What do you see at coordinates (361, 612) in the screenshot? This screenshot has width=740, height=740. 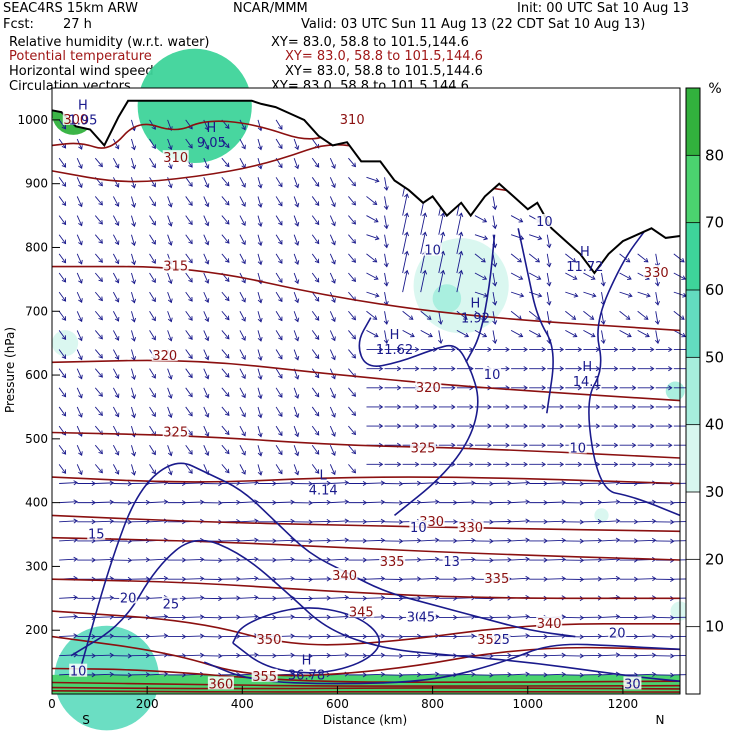 I see `theta-label: 345` at bounding box center [361, 612].